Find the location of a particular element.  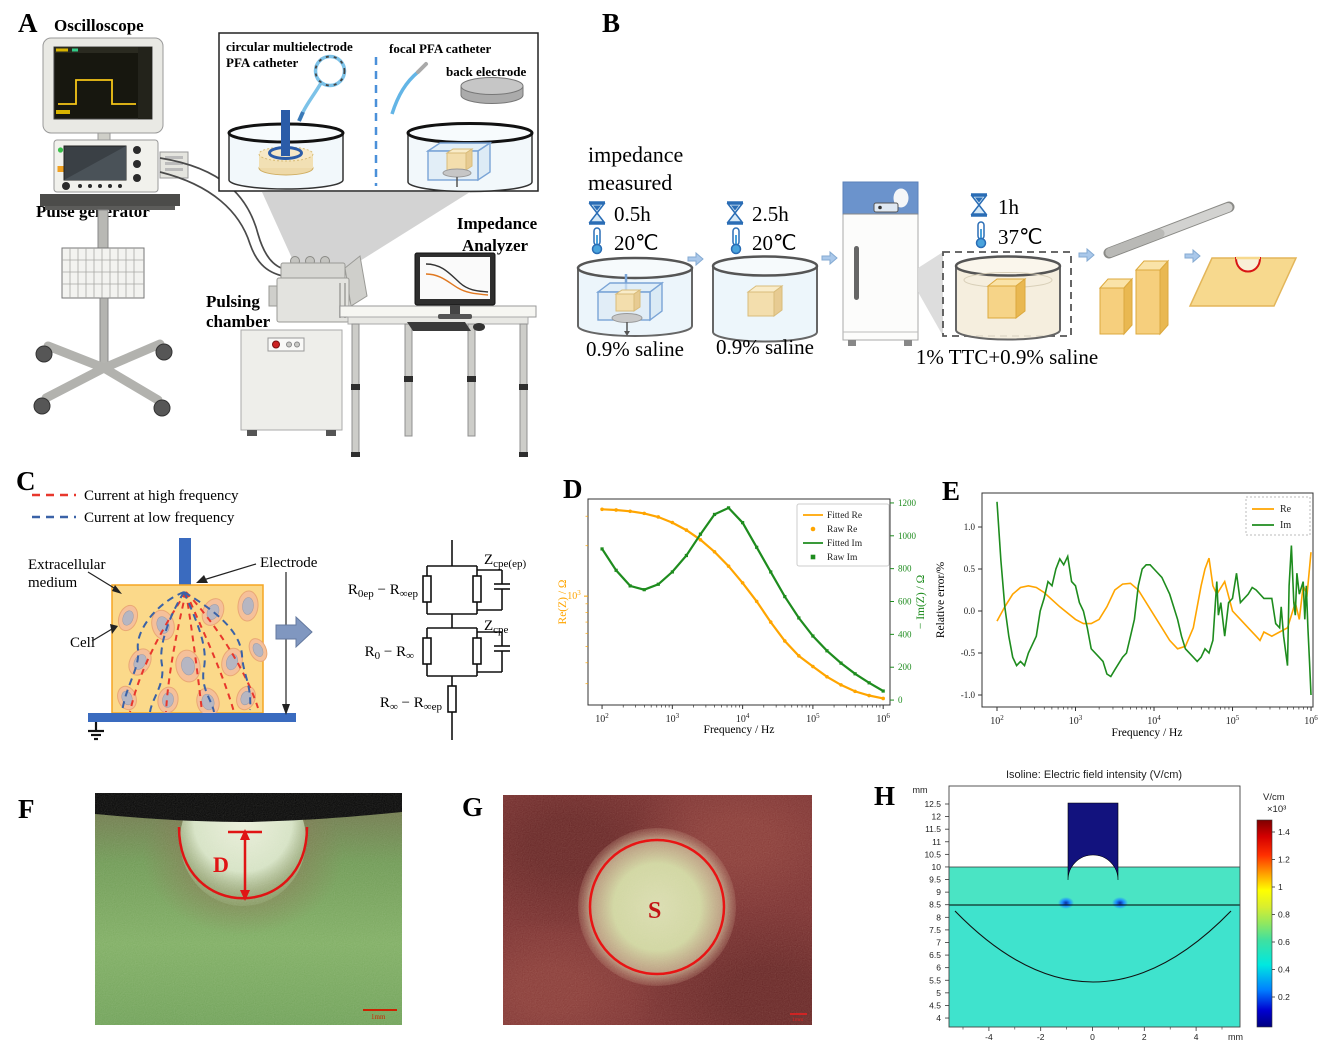

e-xaxis-label: Frequency / Hz is located at coordinates (1147, 733).